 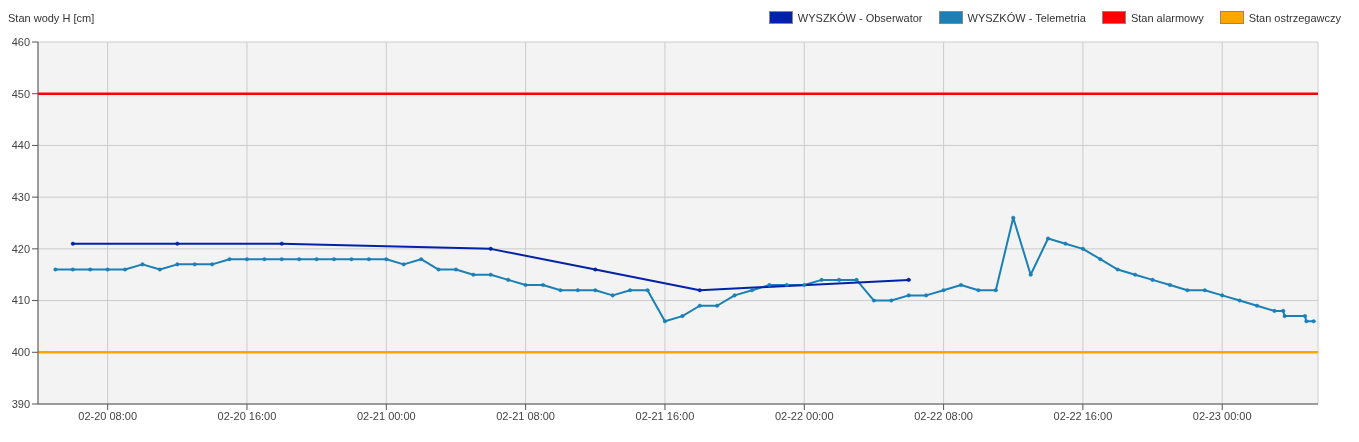 What do you see at coordinates (860, 17) in the screenshot?
I see `legend-label: WYSZKÓW - Obserwator` at bounding box center [860, 17].